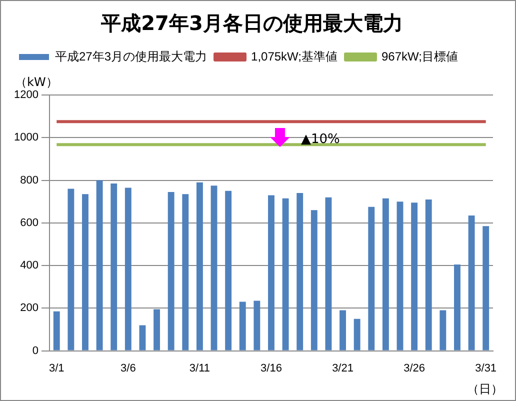 The height and width of the screenshot is (401, 516). I want to click on legend-label: 1,075kW;基準値, so click(294, 56).